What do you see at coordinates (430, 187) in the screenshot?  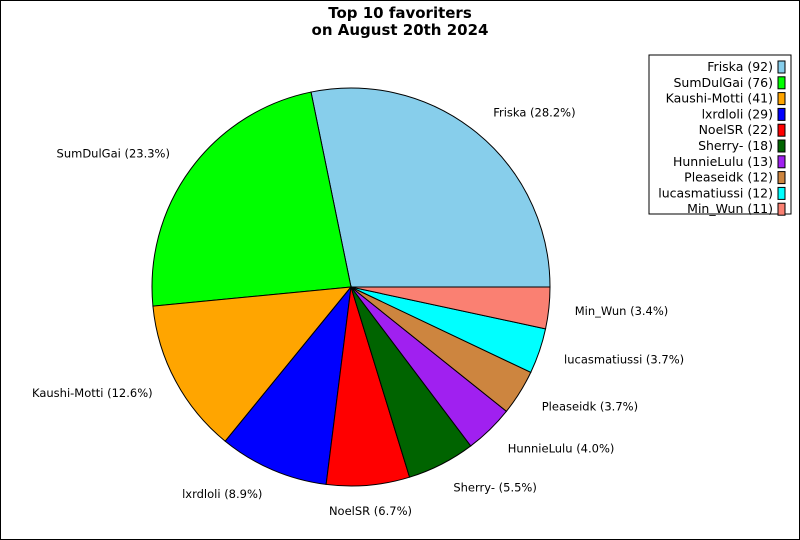 I see `pie-slice-friska` at bounding box center [430, 187].